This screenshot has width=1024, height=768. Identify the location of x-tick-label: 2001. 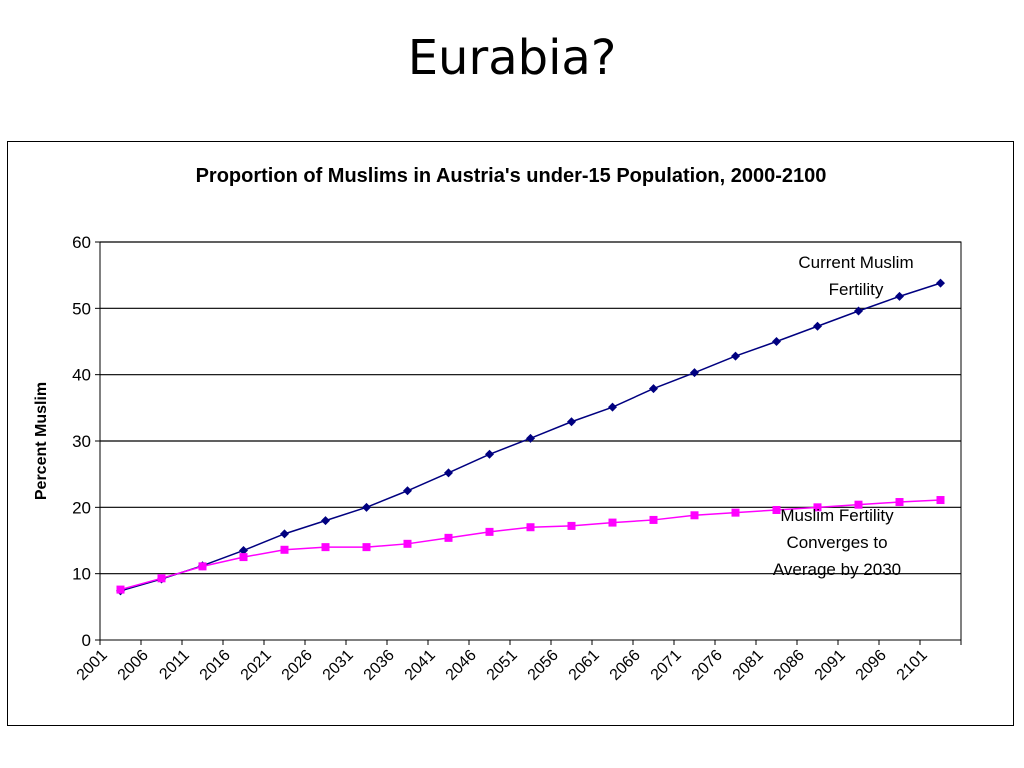
(92, 665).